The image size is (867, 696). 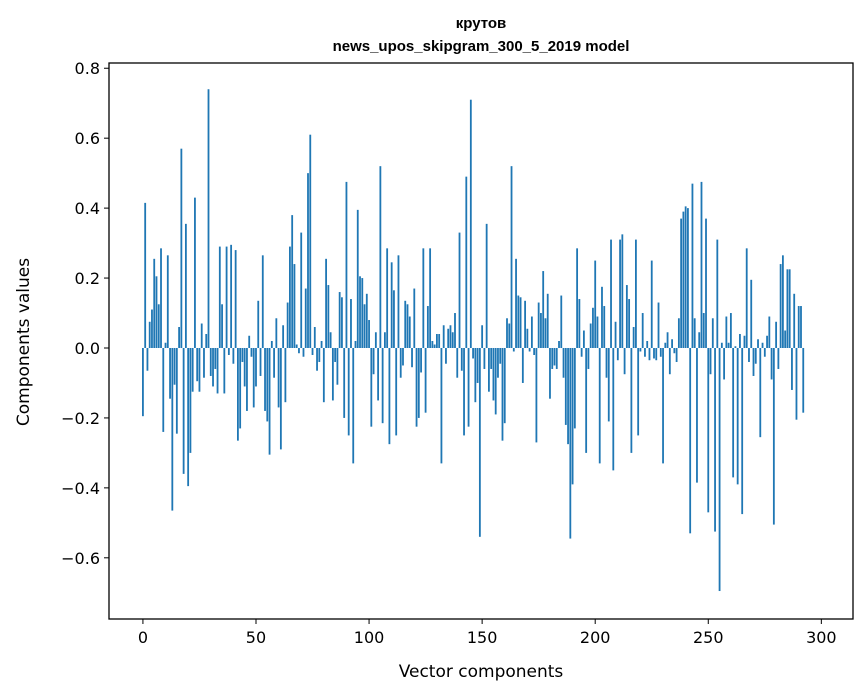 What do you see at coordinates (87, 208) in the screenshot?
I see `y-tick-label: 0.4` at bounding box center [87, 208].